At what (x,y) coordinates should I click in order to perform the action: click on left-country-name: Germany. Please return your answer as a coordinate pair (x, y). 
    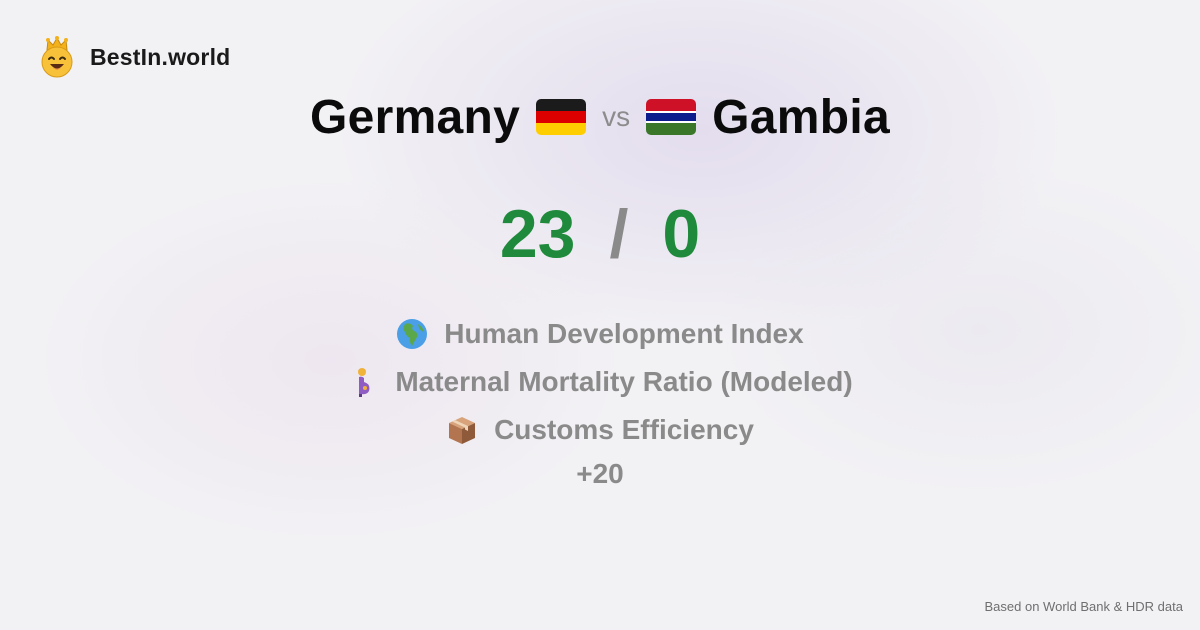
    Looking at the image, I should click on (415, 117).